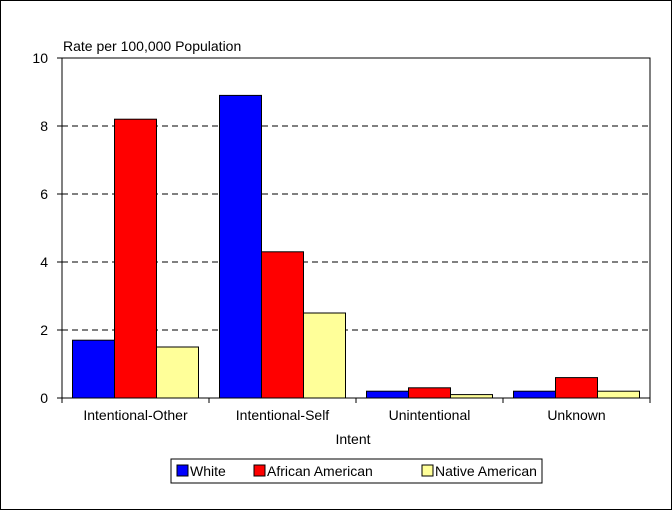 The height and width of the screenshot is (514, 672). I want to click on y-tick-label: 6, so click(44, 194).